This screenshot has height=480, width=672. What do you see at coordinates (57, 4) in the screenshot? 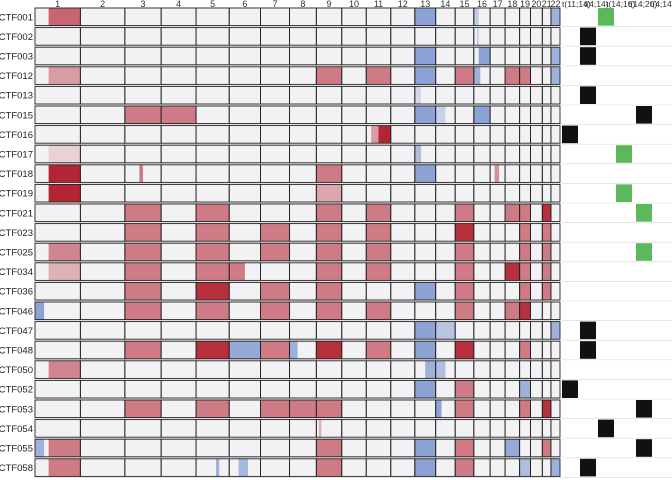
I see `chromosome-tick-label: 1` at bounding box center [57, 4].